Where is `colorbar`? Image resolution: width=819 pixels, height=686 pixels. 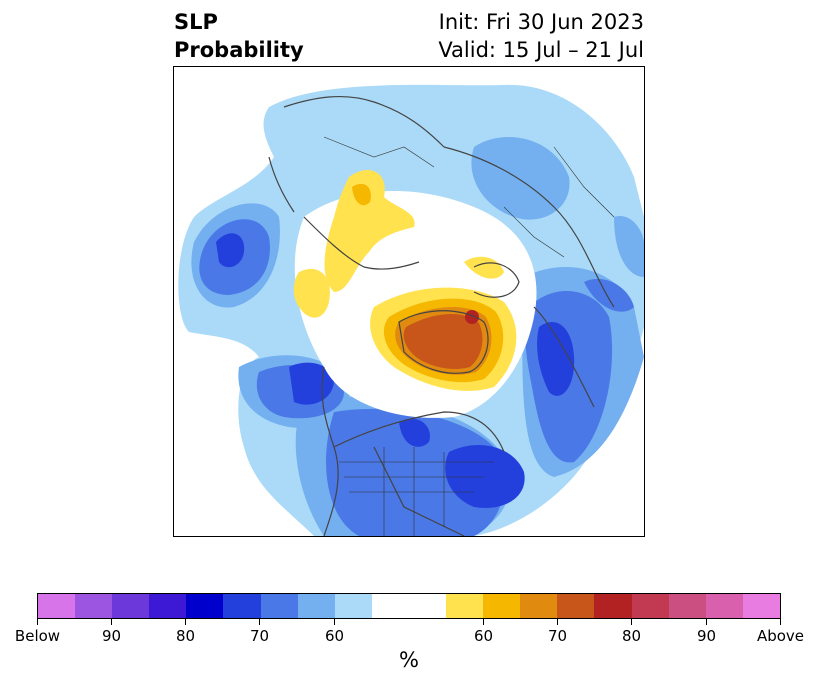 colorbar is located at coordinates (409, 606).